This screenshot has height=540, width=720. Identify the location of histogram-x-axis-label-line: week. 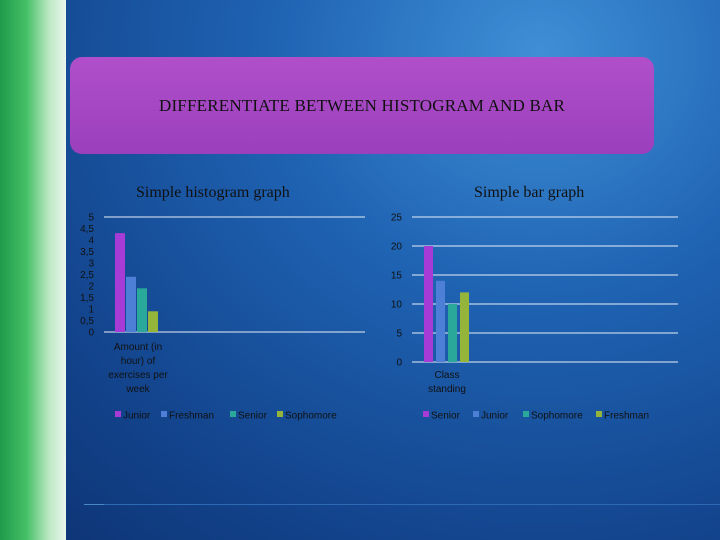
(137, 389).